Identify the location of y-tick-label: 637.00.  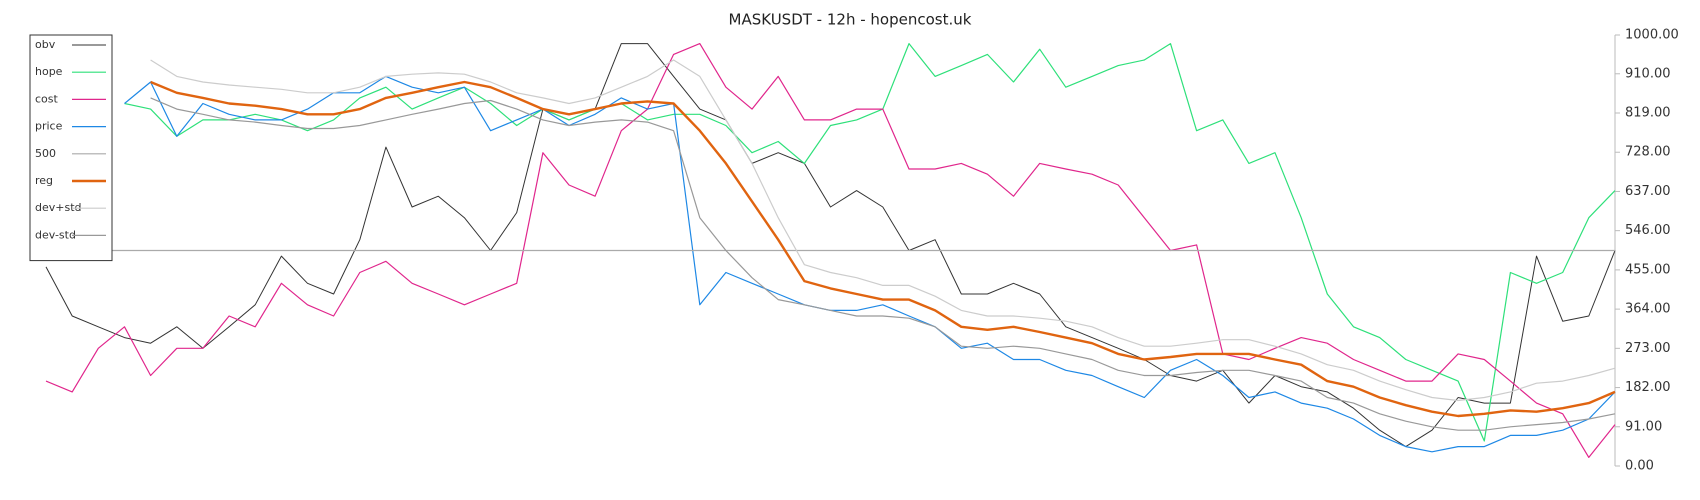
(1648, 191).